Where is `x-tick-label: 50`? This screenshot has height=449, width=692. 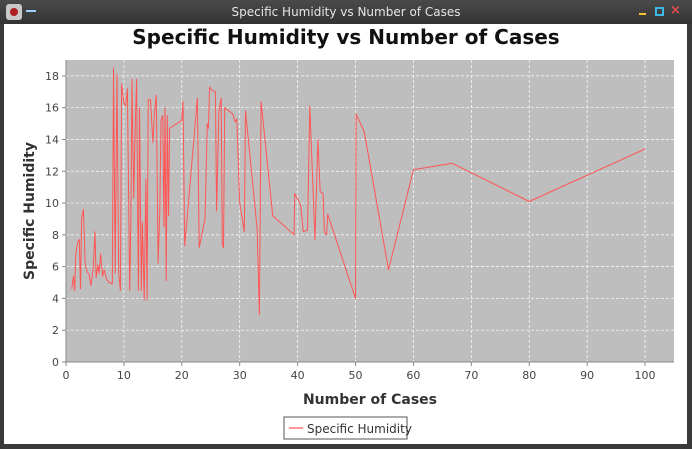
x-tick-label: 50 is located at coordinates (356, 375).